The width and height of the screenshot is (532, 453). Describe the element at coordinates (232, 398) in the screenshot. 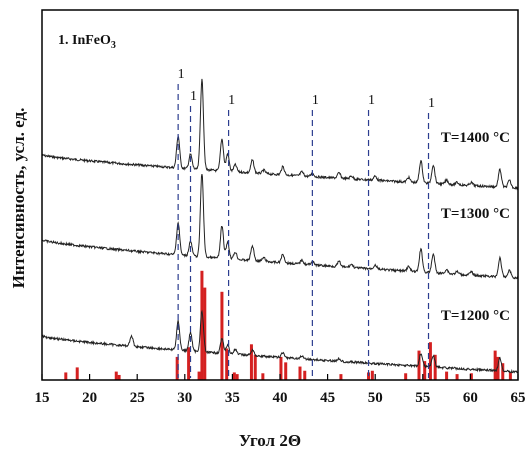

I see `x-tick-label-4: 35` at that location.